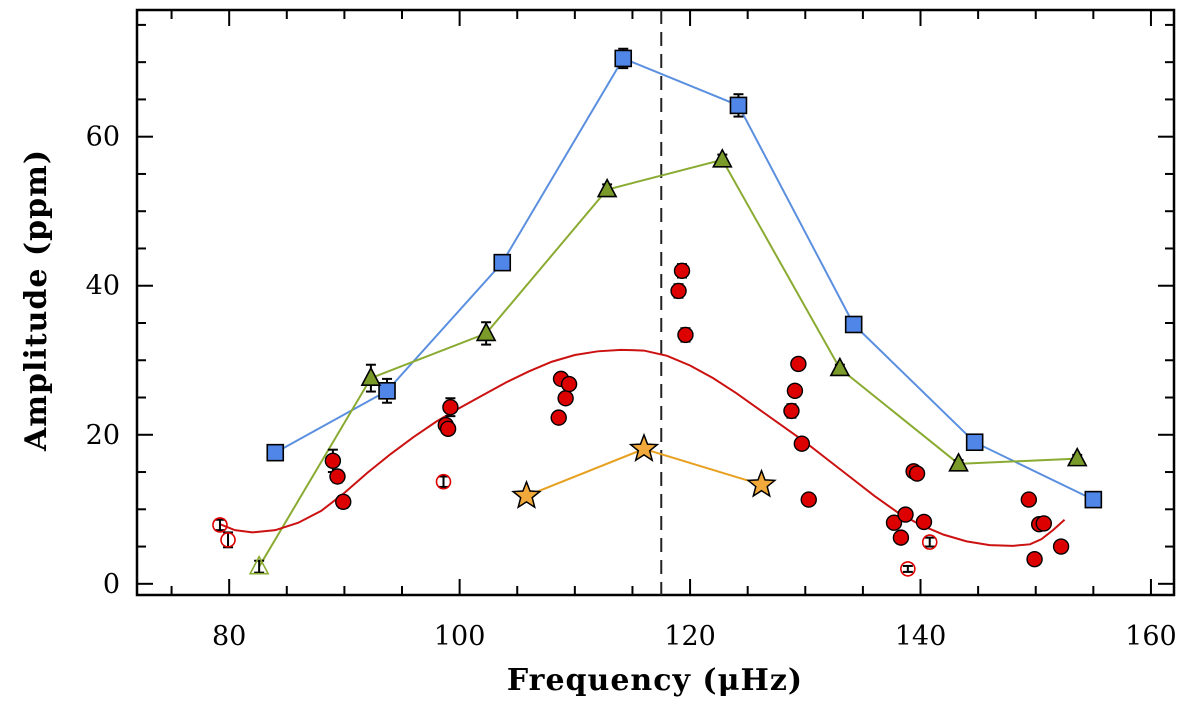  Describe the element at coordinates (229, 636) in the screenshot. I see `x-tick-label: 80` at that location.